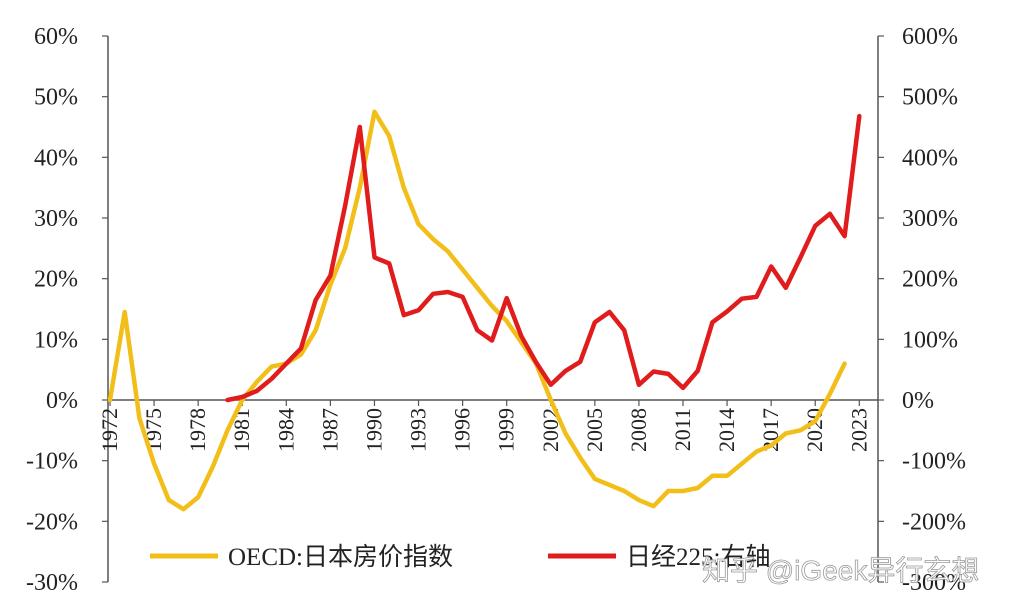  Describe the element at coordinates (329, 430) in the screenshot. I see `x-tick-label: 1987` at that location.